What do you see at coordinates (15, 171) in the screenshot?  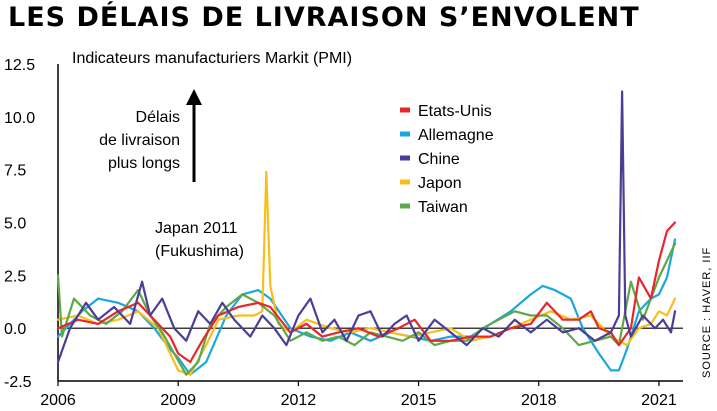 I see `y-tick-label: 7.5` at bounding box center [15, 171].